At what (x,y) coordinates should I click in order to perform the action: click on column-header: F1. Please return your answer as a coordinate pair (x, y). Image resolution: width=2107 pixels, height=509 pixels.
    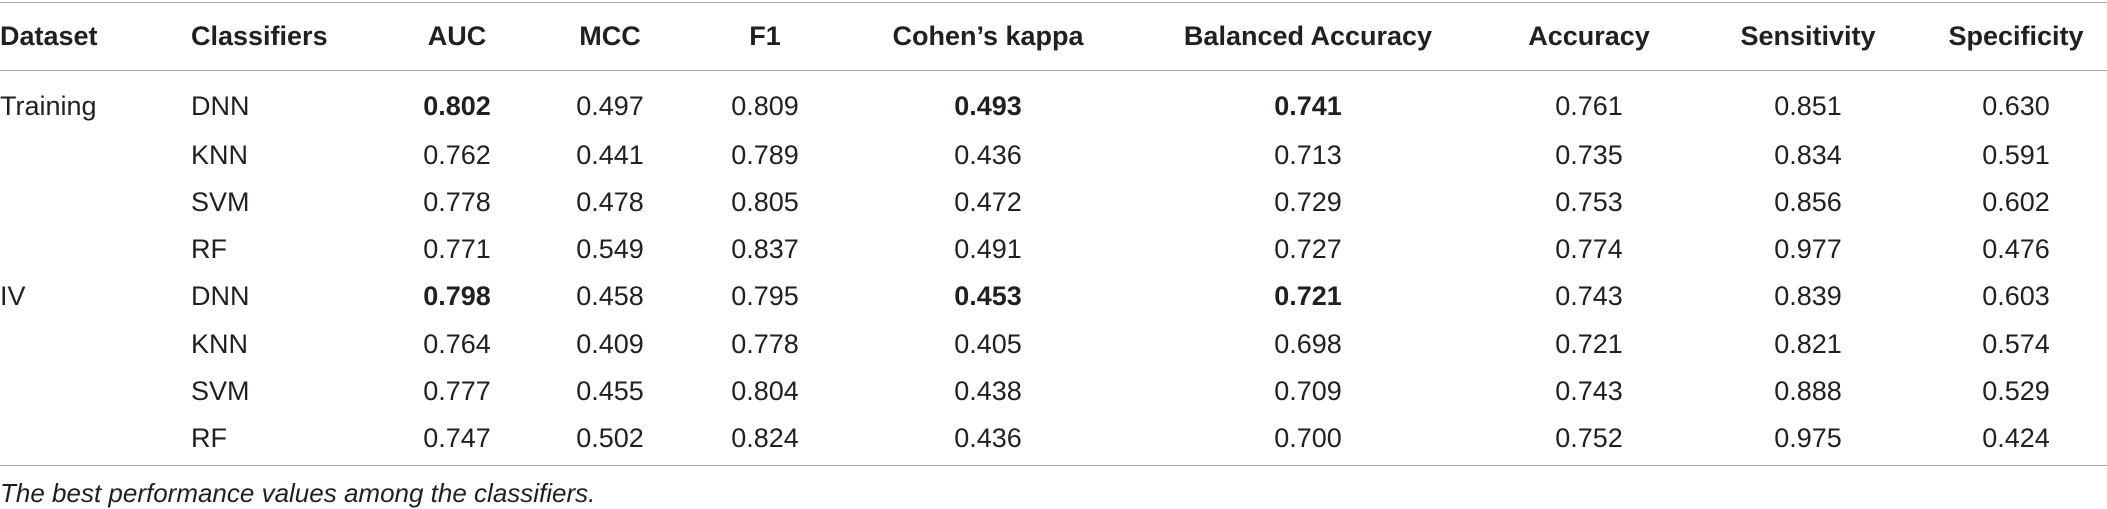
    Looking at the image, I should click on (765, 36).